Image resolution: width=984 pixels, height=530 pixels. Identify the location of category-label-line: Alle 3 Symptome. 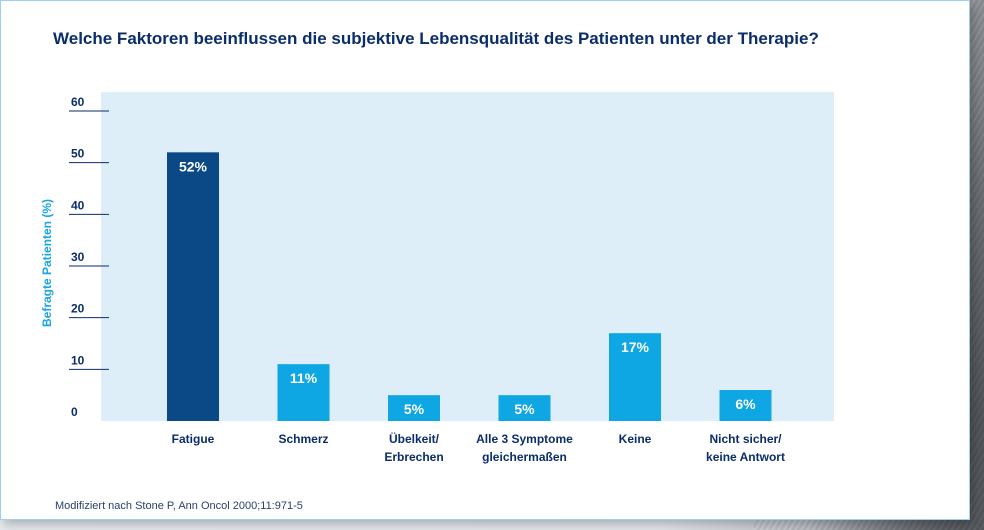
(524, 439).